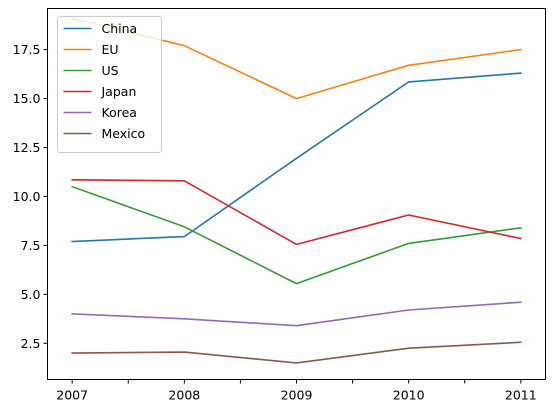  What do you see at coordinates (31, 245) in the screenshot?
I see `y-tick-label: 7.5` at bounding box center [31, 245].